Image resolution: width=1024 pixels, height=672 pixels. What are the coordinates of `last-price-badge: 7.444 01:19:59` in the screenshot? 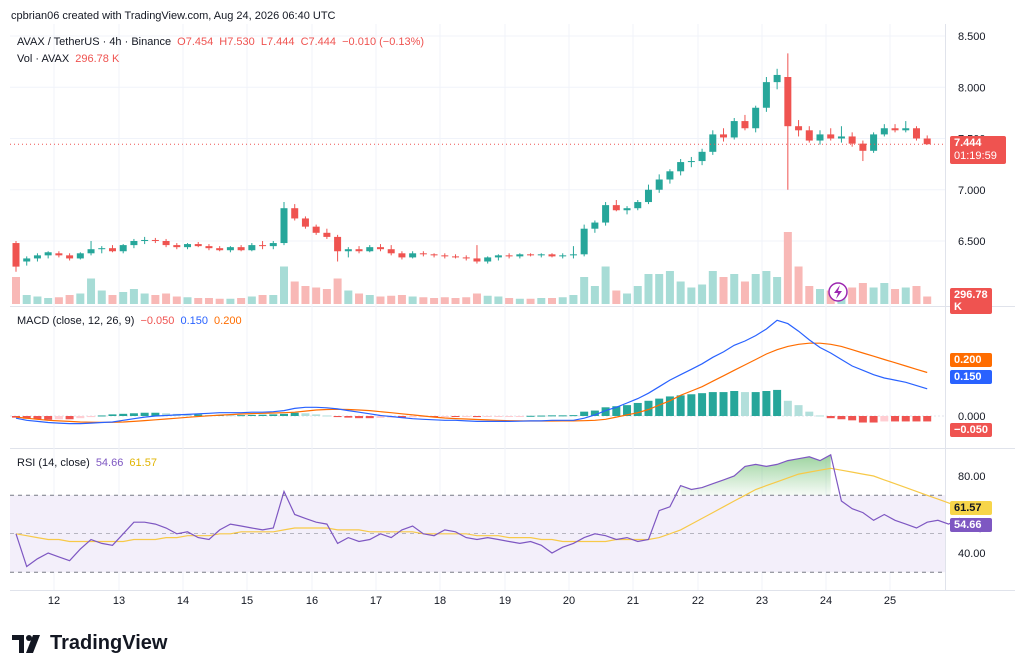 It's located at (978, 150).